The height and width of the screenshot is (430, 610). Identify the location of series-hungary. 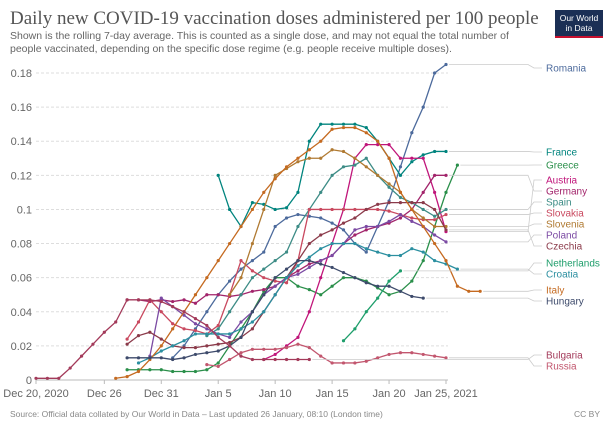
(275, 310).